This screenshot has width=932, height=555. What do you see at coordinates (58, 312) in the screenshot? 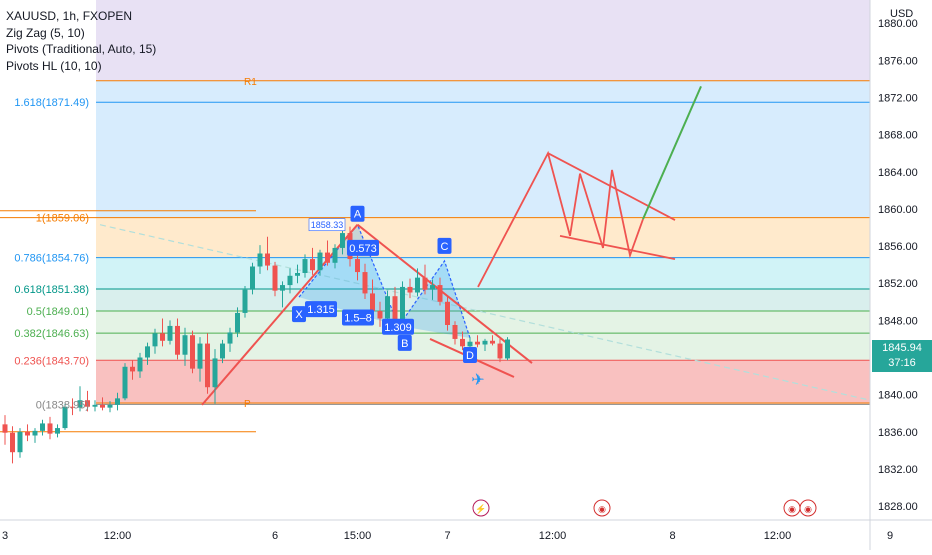
I see `fib-label: 0.5(1849.01)` at bounding box center [58, 312].